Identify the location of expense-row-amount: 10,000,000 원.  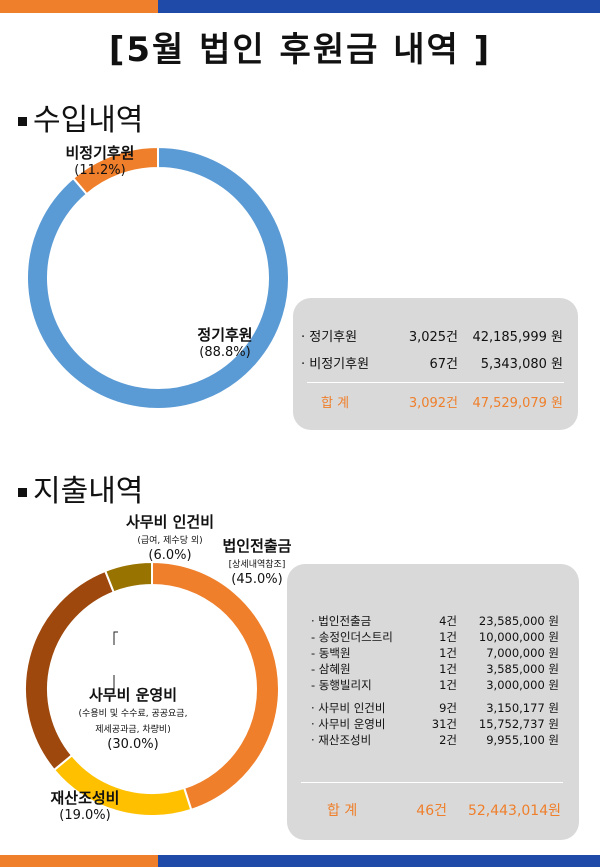
(518, 637).